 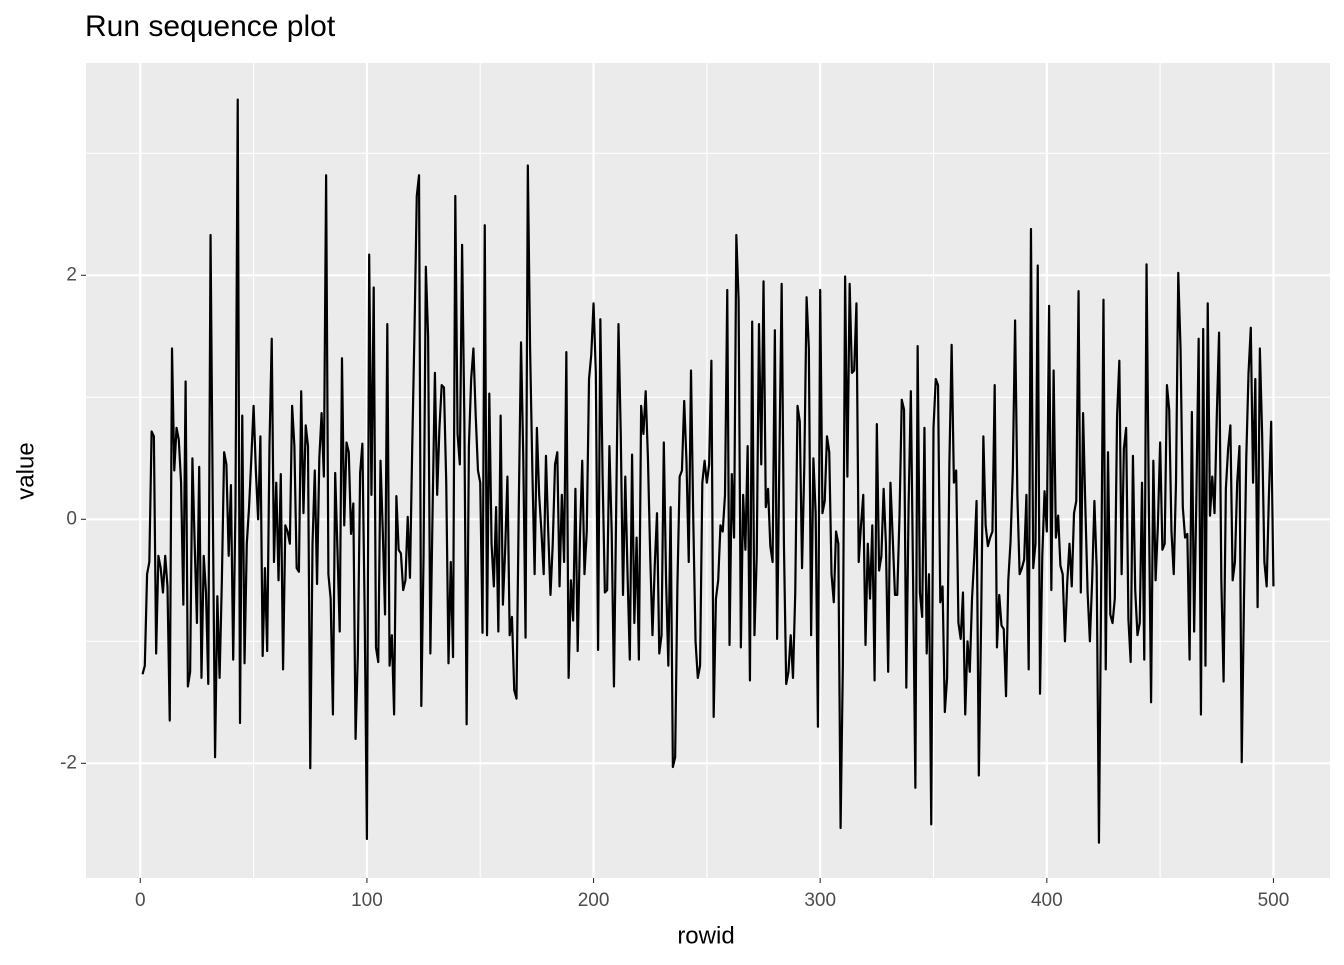 I want to click on x-tick-label: 300, so click(x=820, y=900).